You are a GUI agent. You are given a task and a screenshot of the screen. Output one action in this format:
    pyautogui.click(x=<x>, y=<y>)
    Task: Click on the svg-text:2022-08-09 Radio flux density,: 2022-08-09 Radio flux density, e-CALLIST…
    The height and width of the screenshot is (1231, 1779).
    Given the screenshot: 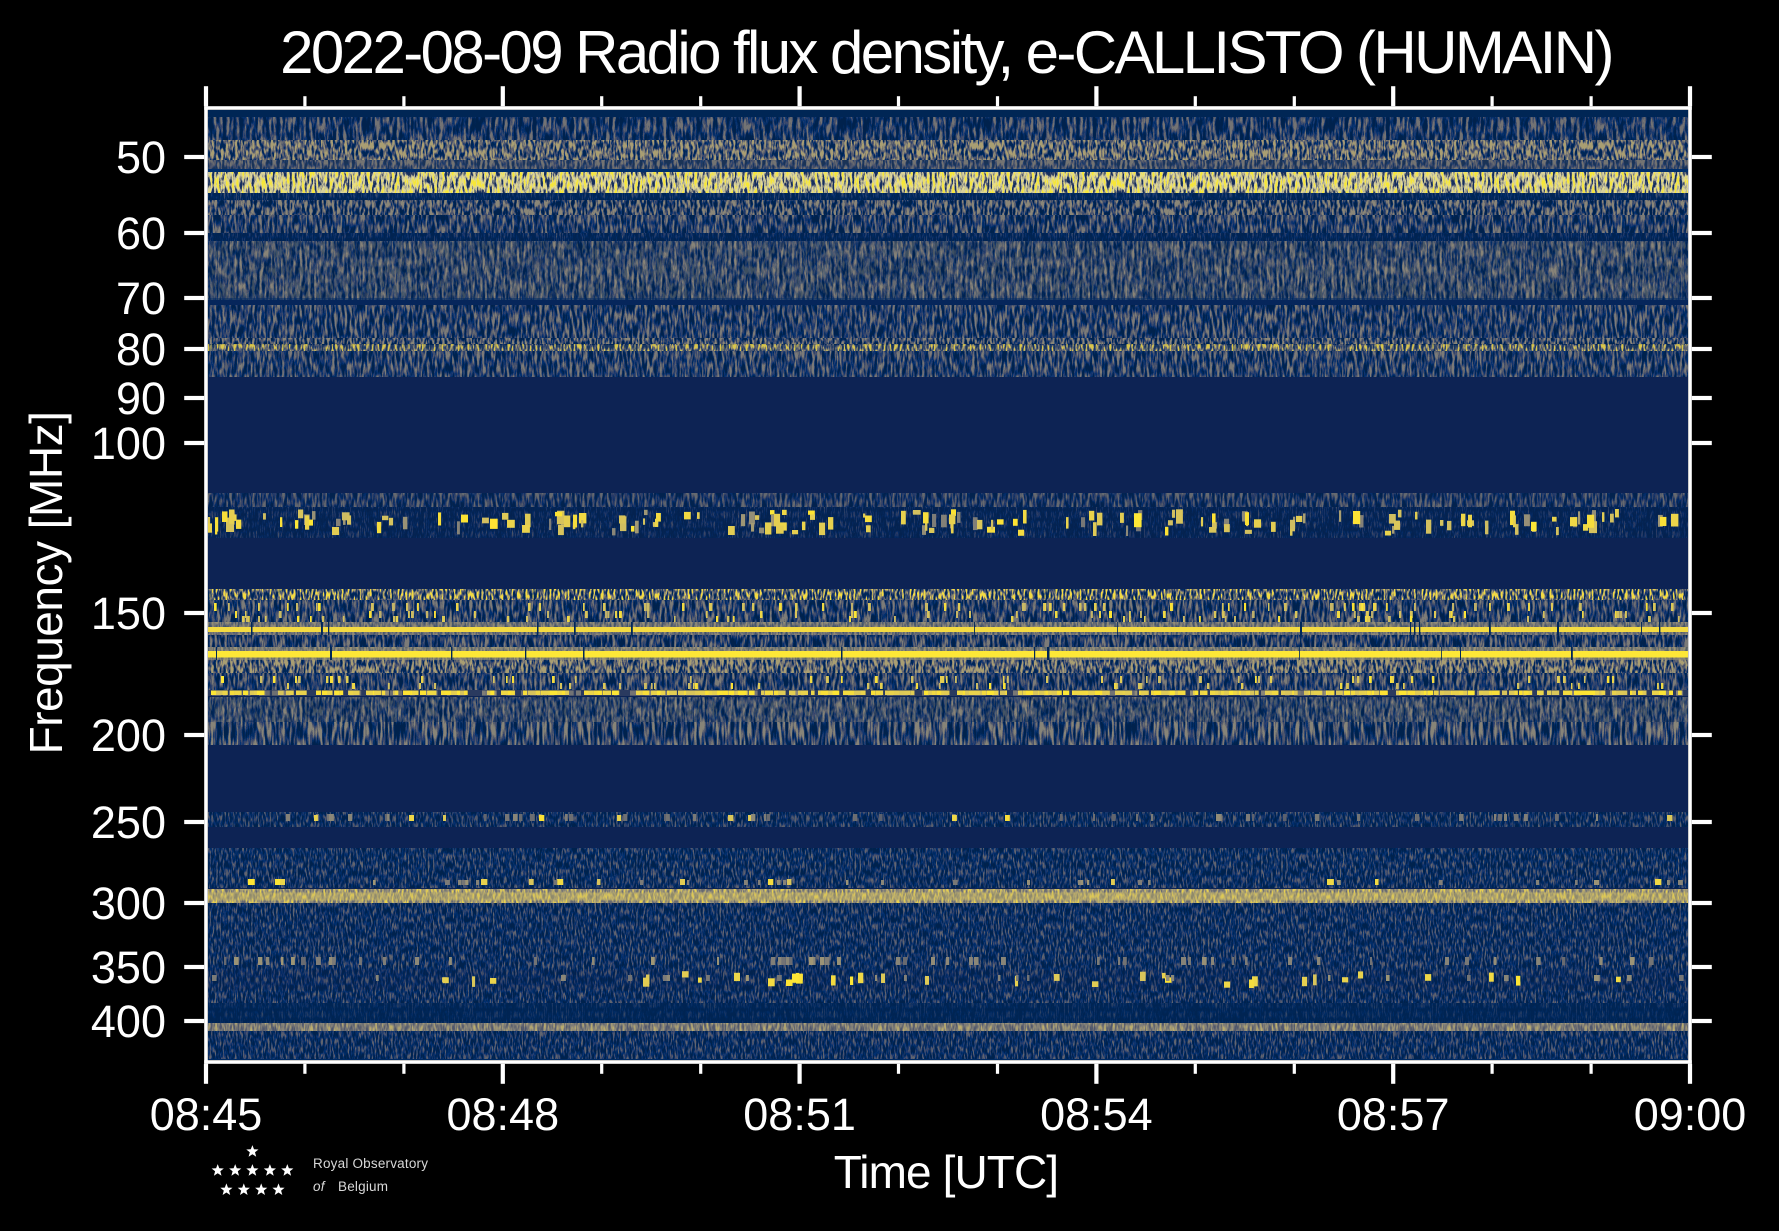 What is the action you would take?
    pyautogui.click(x=946, y=52)
    